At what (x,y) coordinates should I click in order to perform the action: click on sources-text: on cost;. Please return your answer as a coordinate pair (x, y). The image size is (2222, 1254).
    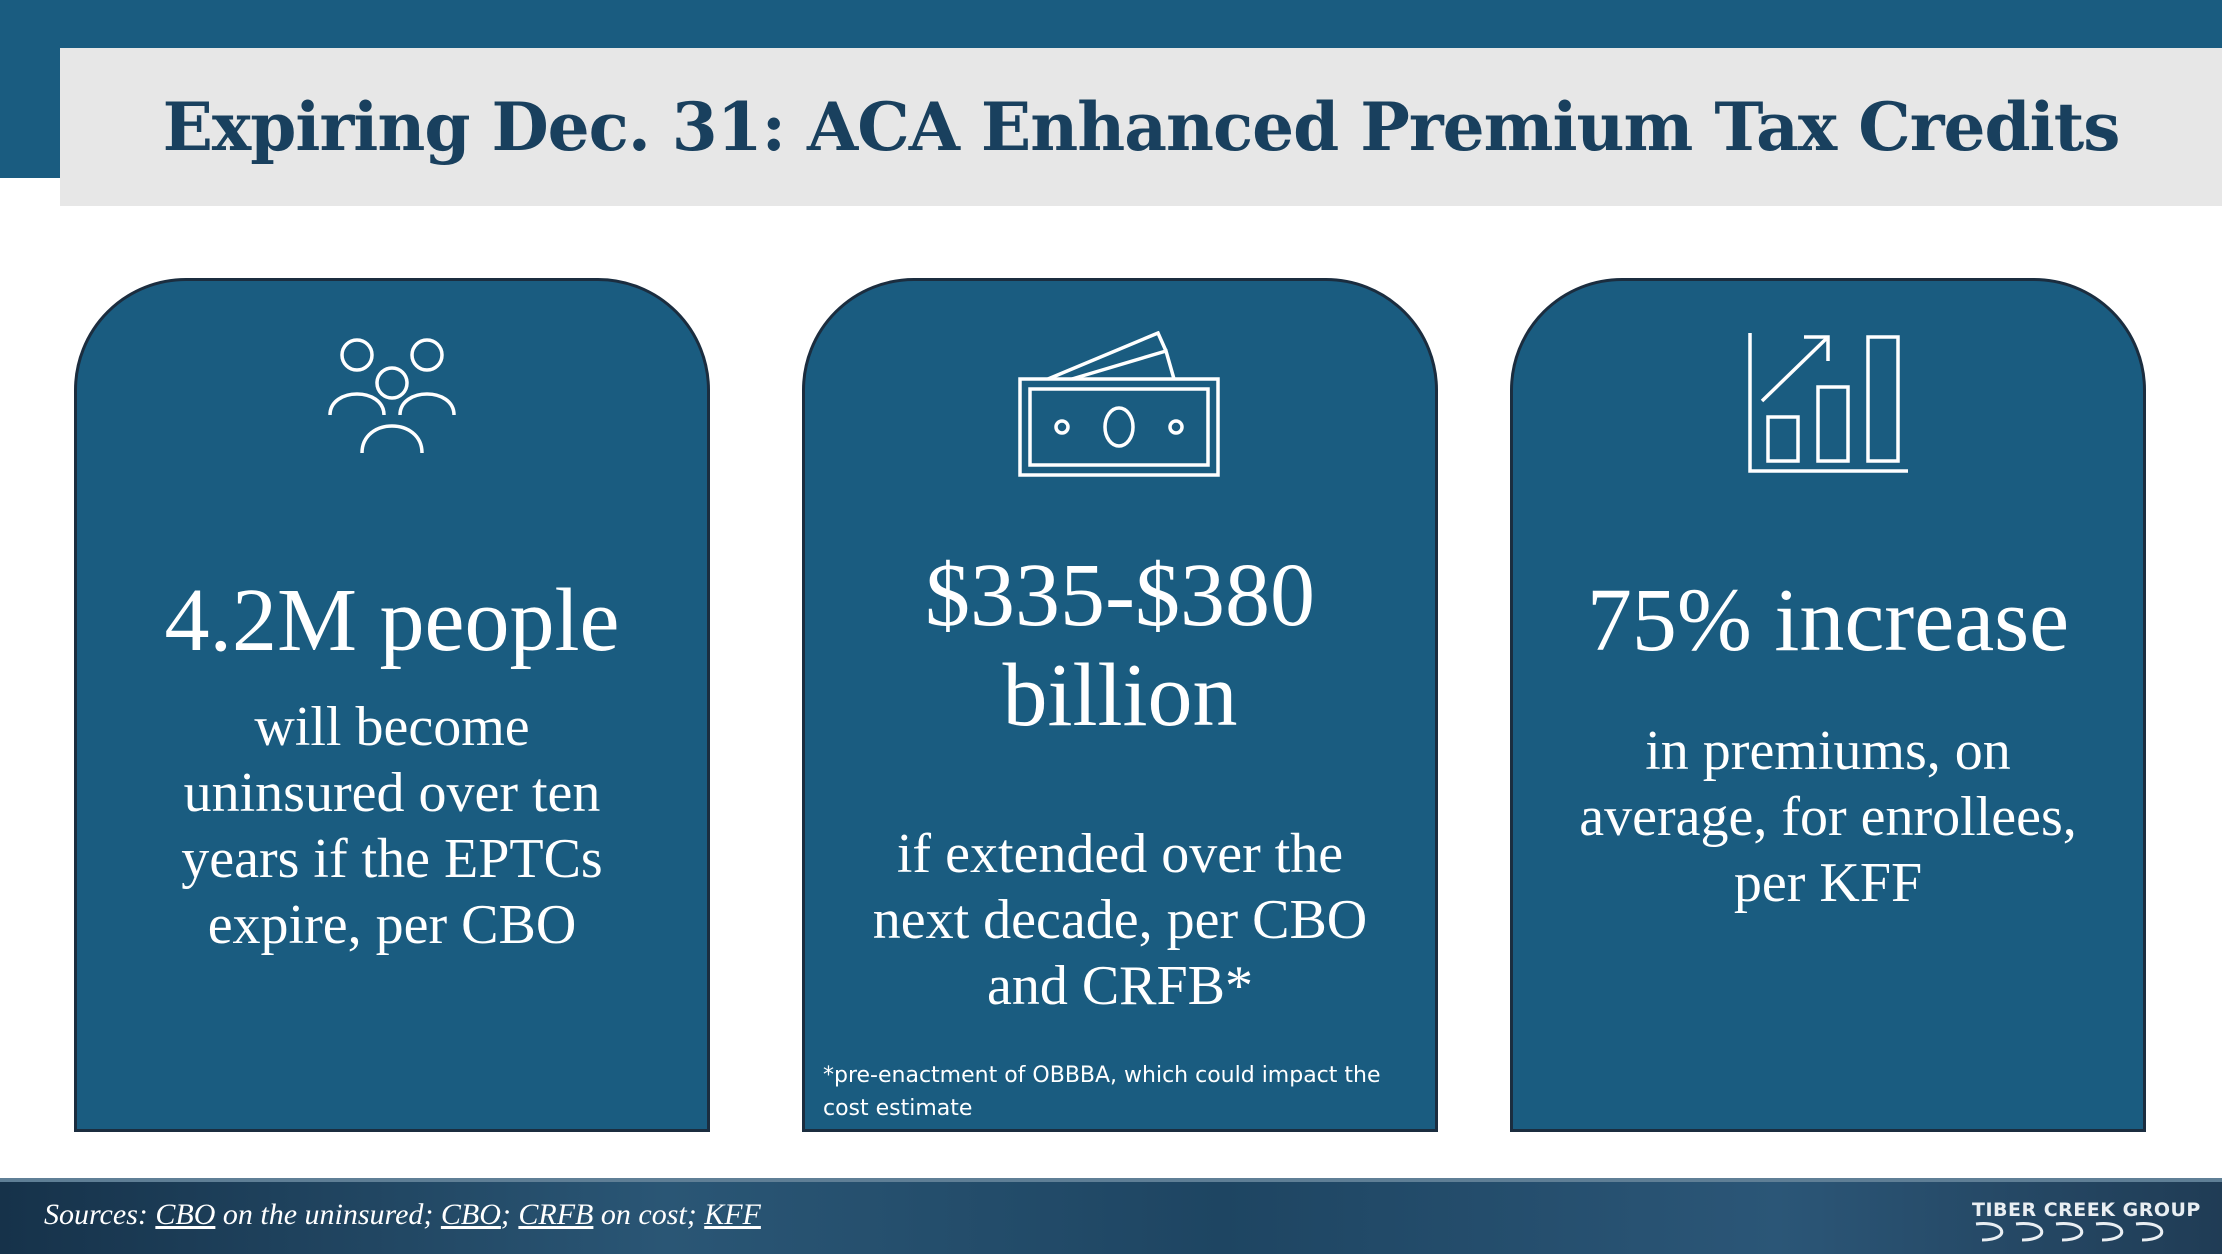
    Looking at the image, I should click on (649, 1214).